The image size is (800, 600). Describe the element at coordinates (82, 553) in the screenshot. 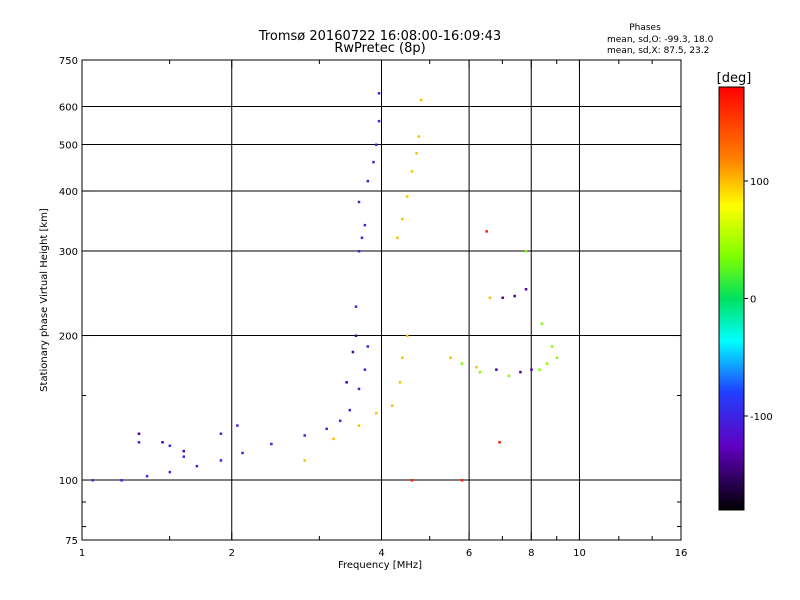

I see `x-tick-label: 1` at that location.